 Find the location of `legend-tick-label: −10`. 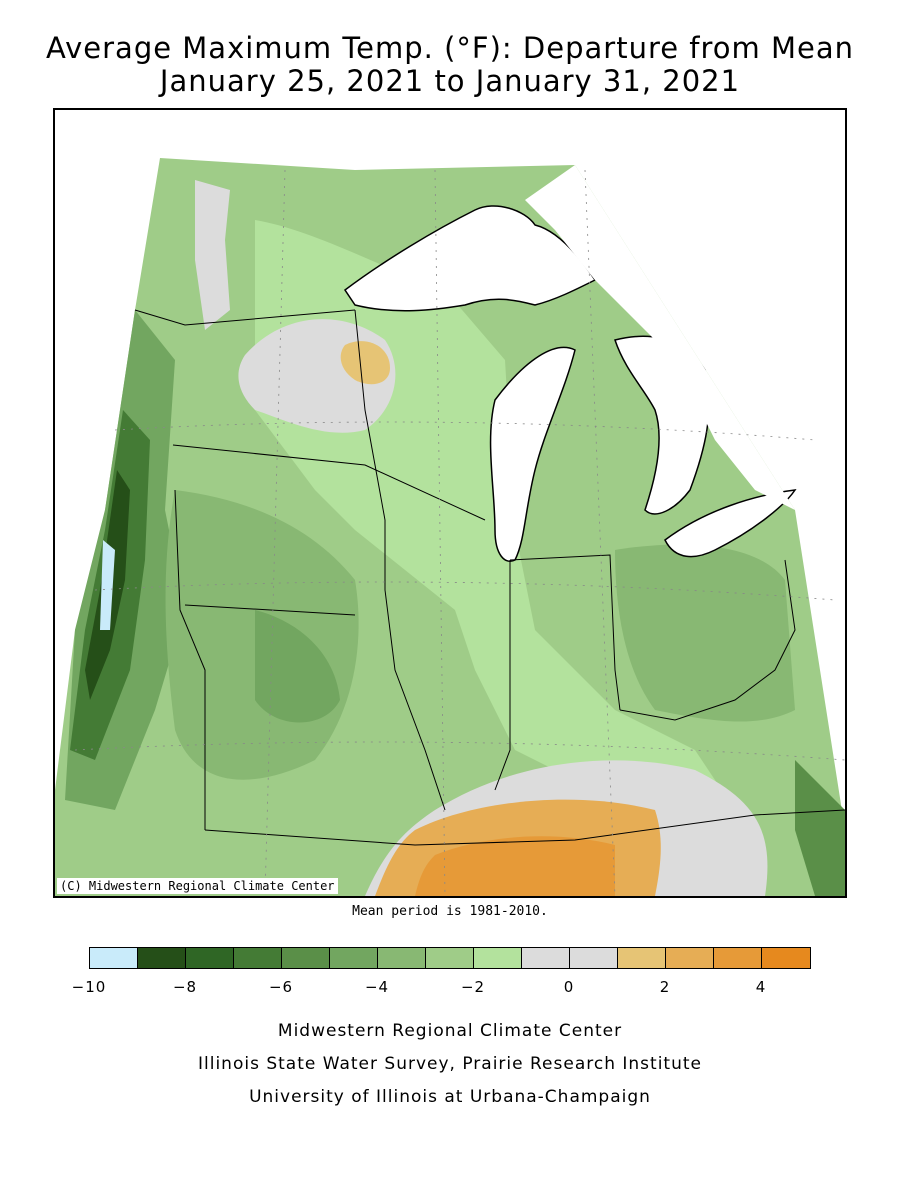

legend-tick-label: −10 is located at coordinates (89, 987).